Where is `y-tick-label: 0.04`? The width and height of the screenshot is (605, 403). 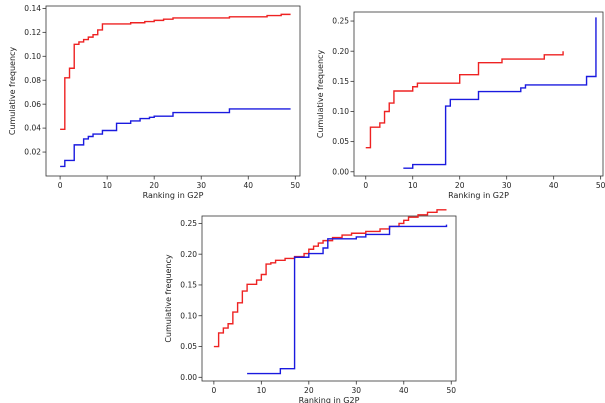
y-tick-label: 0.04 is located at coordinates (32, 128).